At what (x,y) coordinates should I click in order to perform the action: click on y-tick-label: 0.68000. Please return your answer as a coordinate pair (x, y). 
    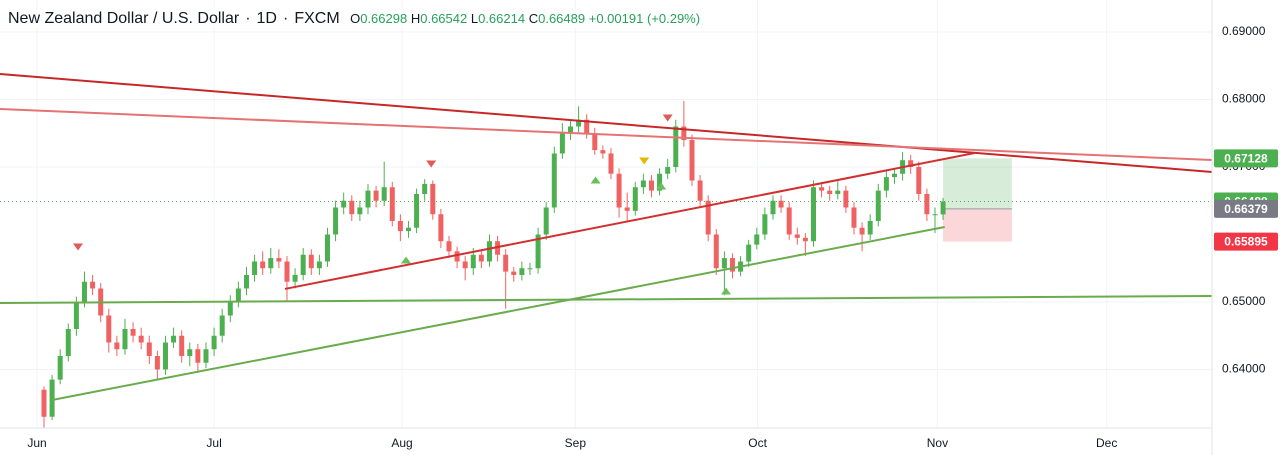
    Looking at the image, I should click on (1244, 99).